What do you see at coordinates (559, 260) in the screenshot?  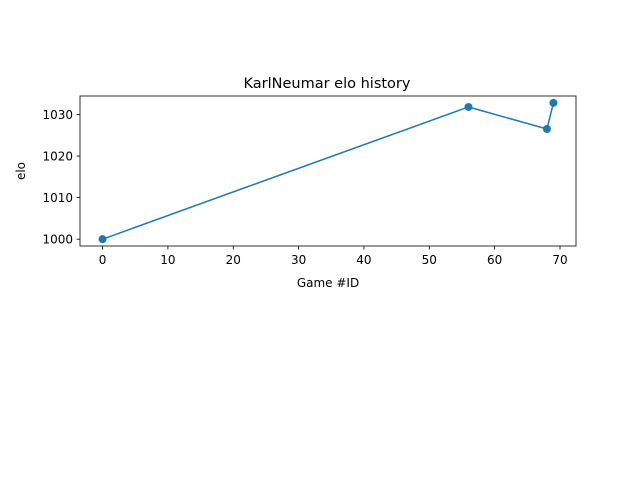 I see `x-tick-label: 70` at bounding box center [559, 260].